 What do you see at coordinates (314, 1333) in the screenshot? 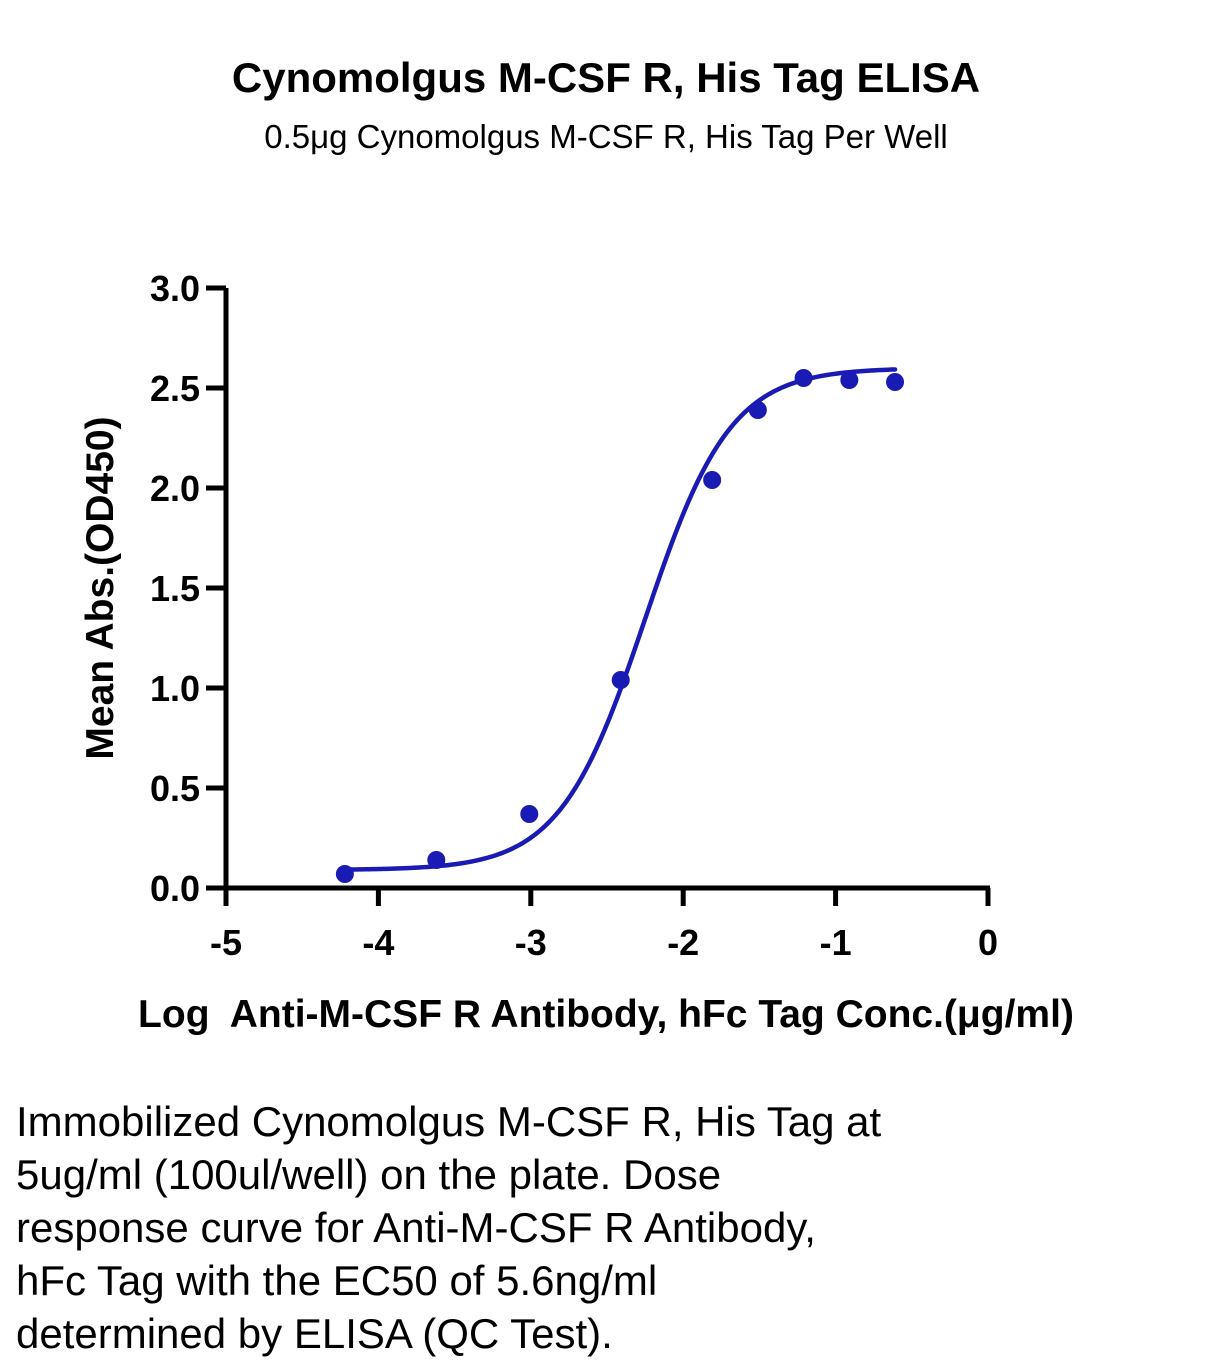
I see `caption-line: determined by ELISA (QC Test).` at bounding box center [314, 1333].